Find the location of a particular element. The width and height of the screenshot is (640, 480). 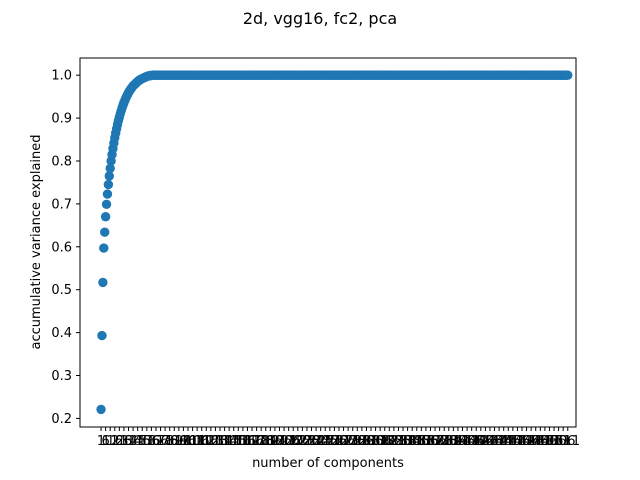

x-tick-label: 101 is located at coordinates (192, 441).